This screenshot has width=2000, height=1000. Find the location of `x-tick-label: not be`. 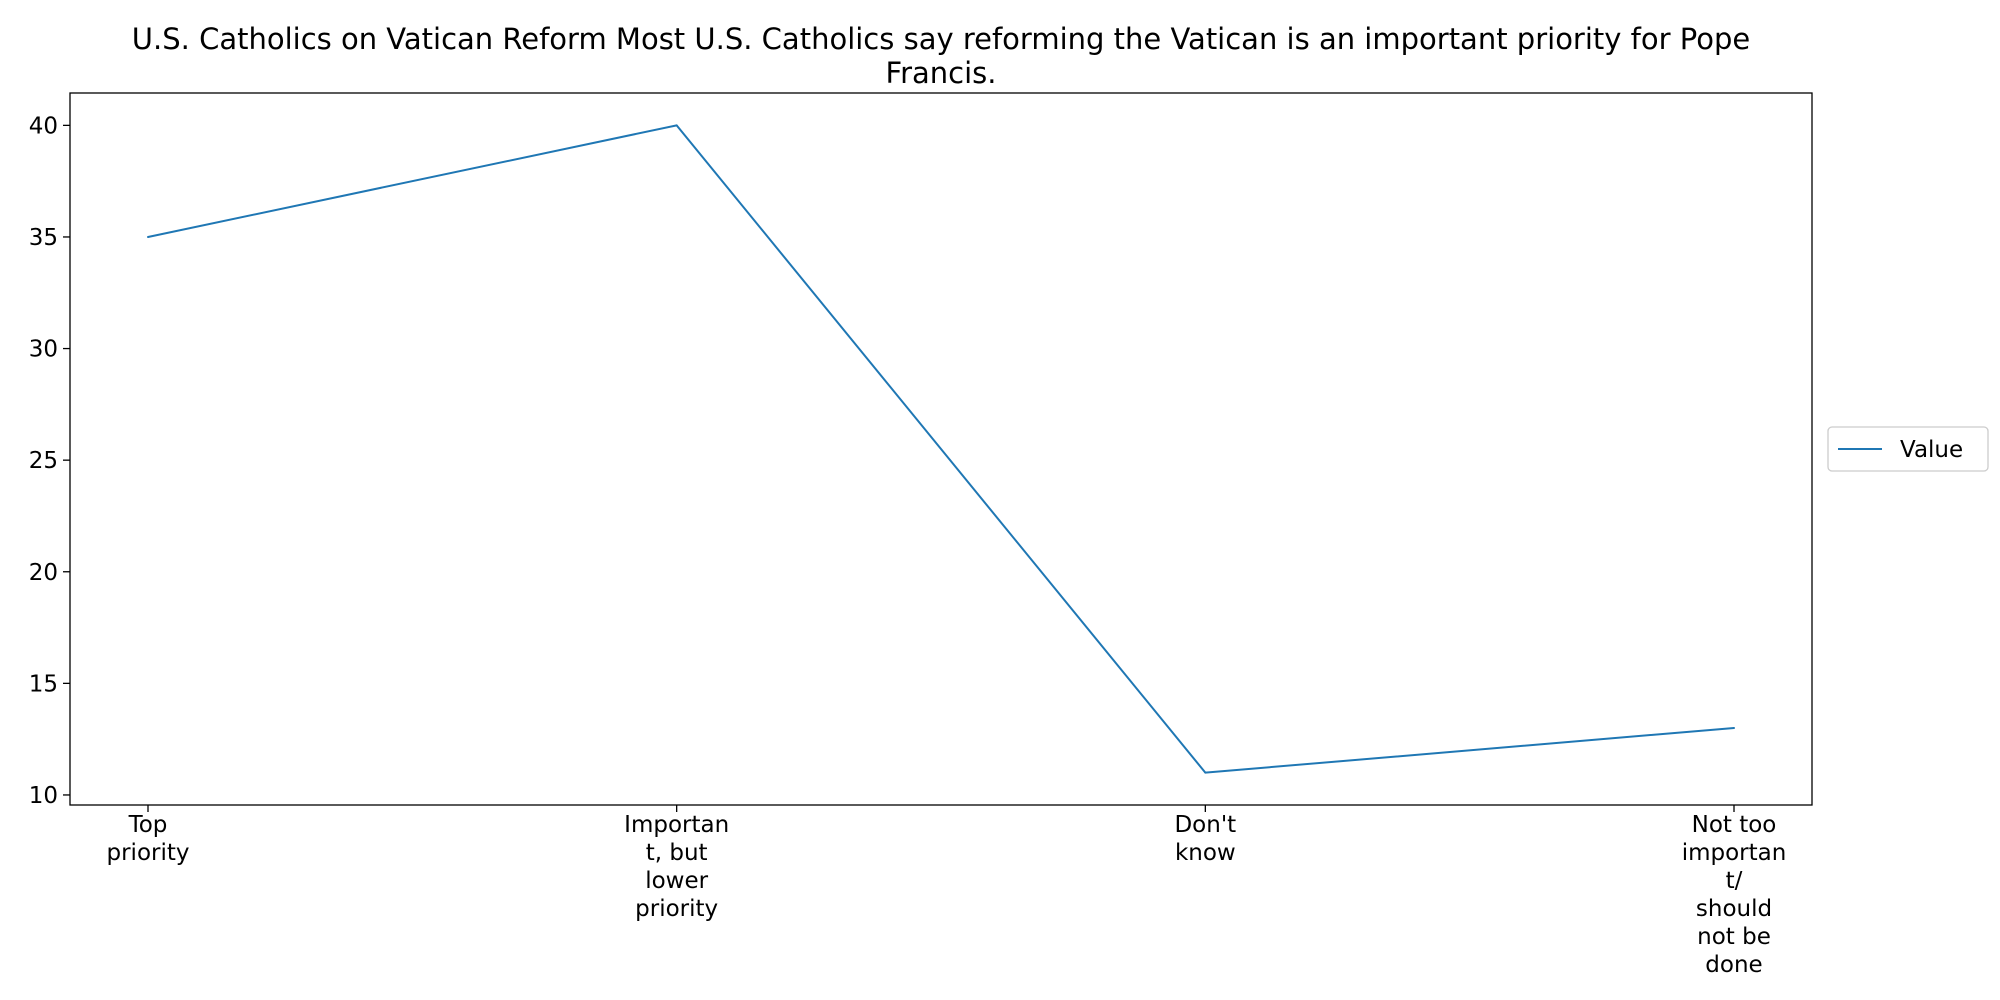

x-tick-label: not be is located at coordinates (1734, 937).